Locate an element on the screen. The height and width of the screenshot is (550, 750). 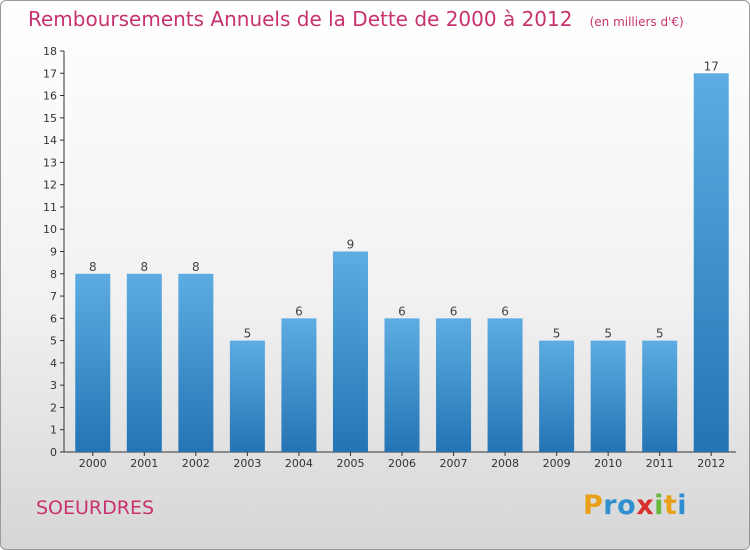
data-label: 9 is located at coordinates (351, 245).